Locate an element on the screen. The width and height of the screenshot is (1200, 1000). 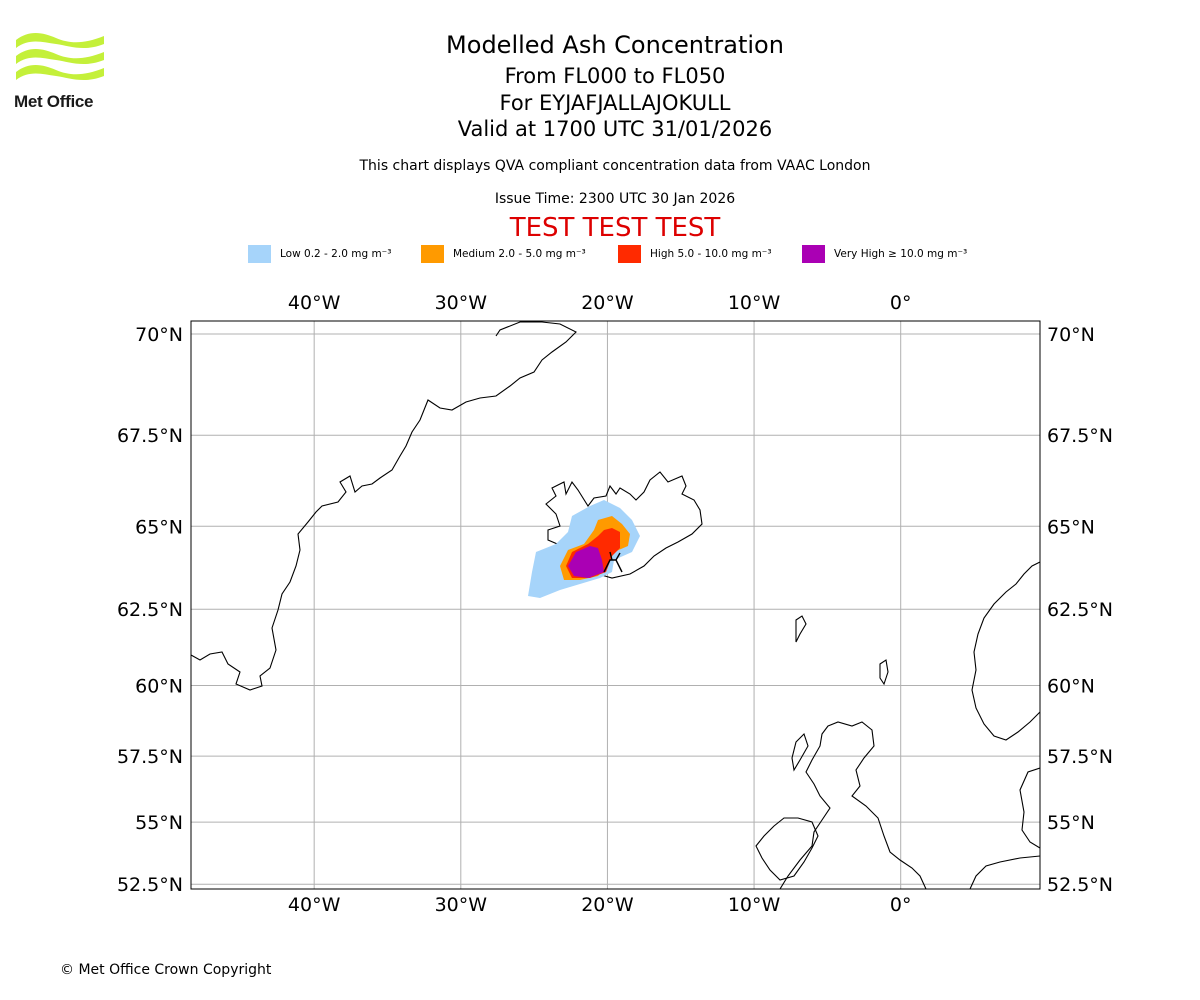
lat-label-left: 65°N is located at coordinates (159, 527).